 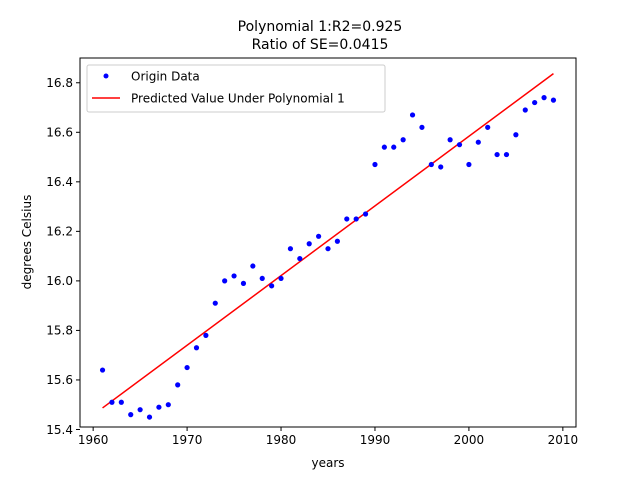 What do you see at coordinates (187, 440) in the screenshot?
I see `x-tick-label: 1970` at bounding box center [187, 440].